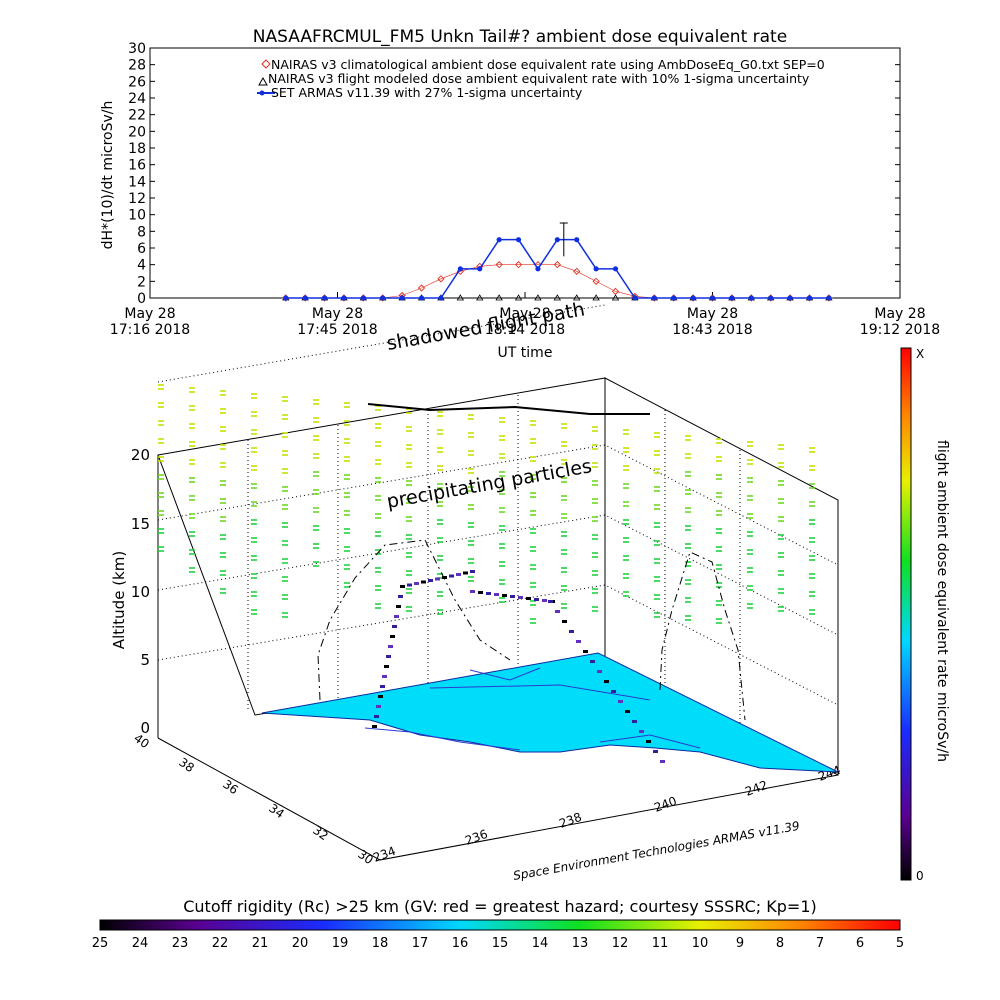 This screenshot has height=1000, width=1000. Describe the element at coordinates (262, 93) in the screenshot. I see `legend-dot-armas` at that location.